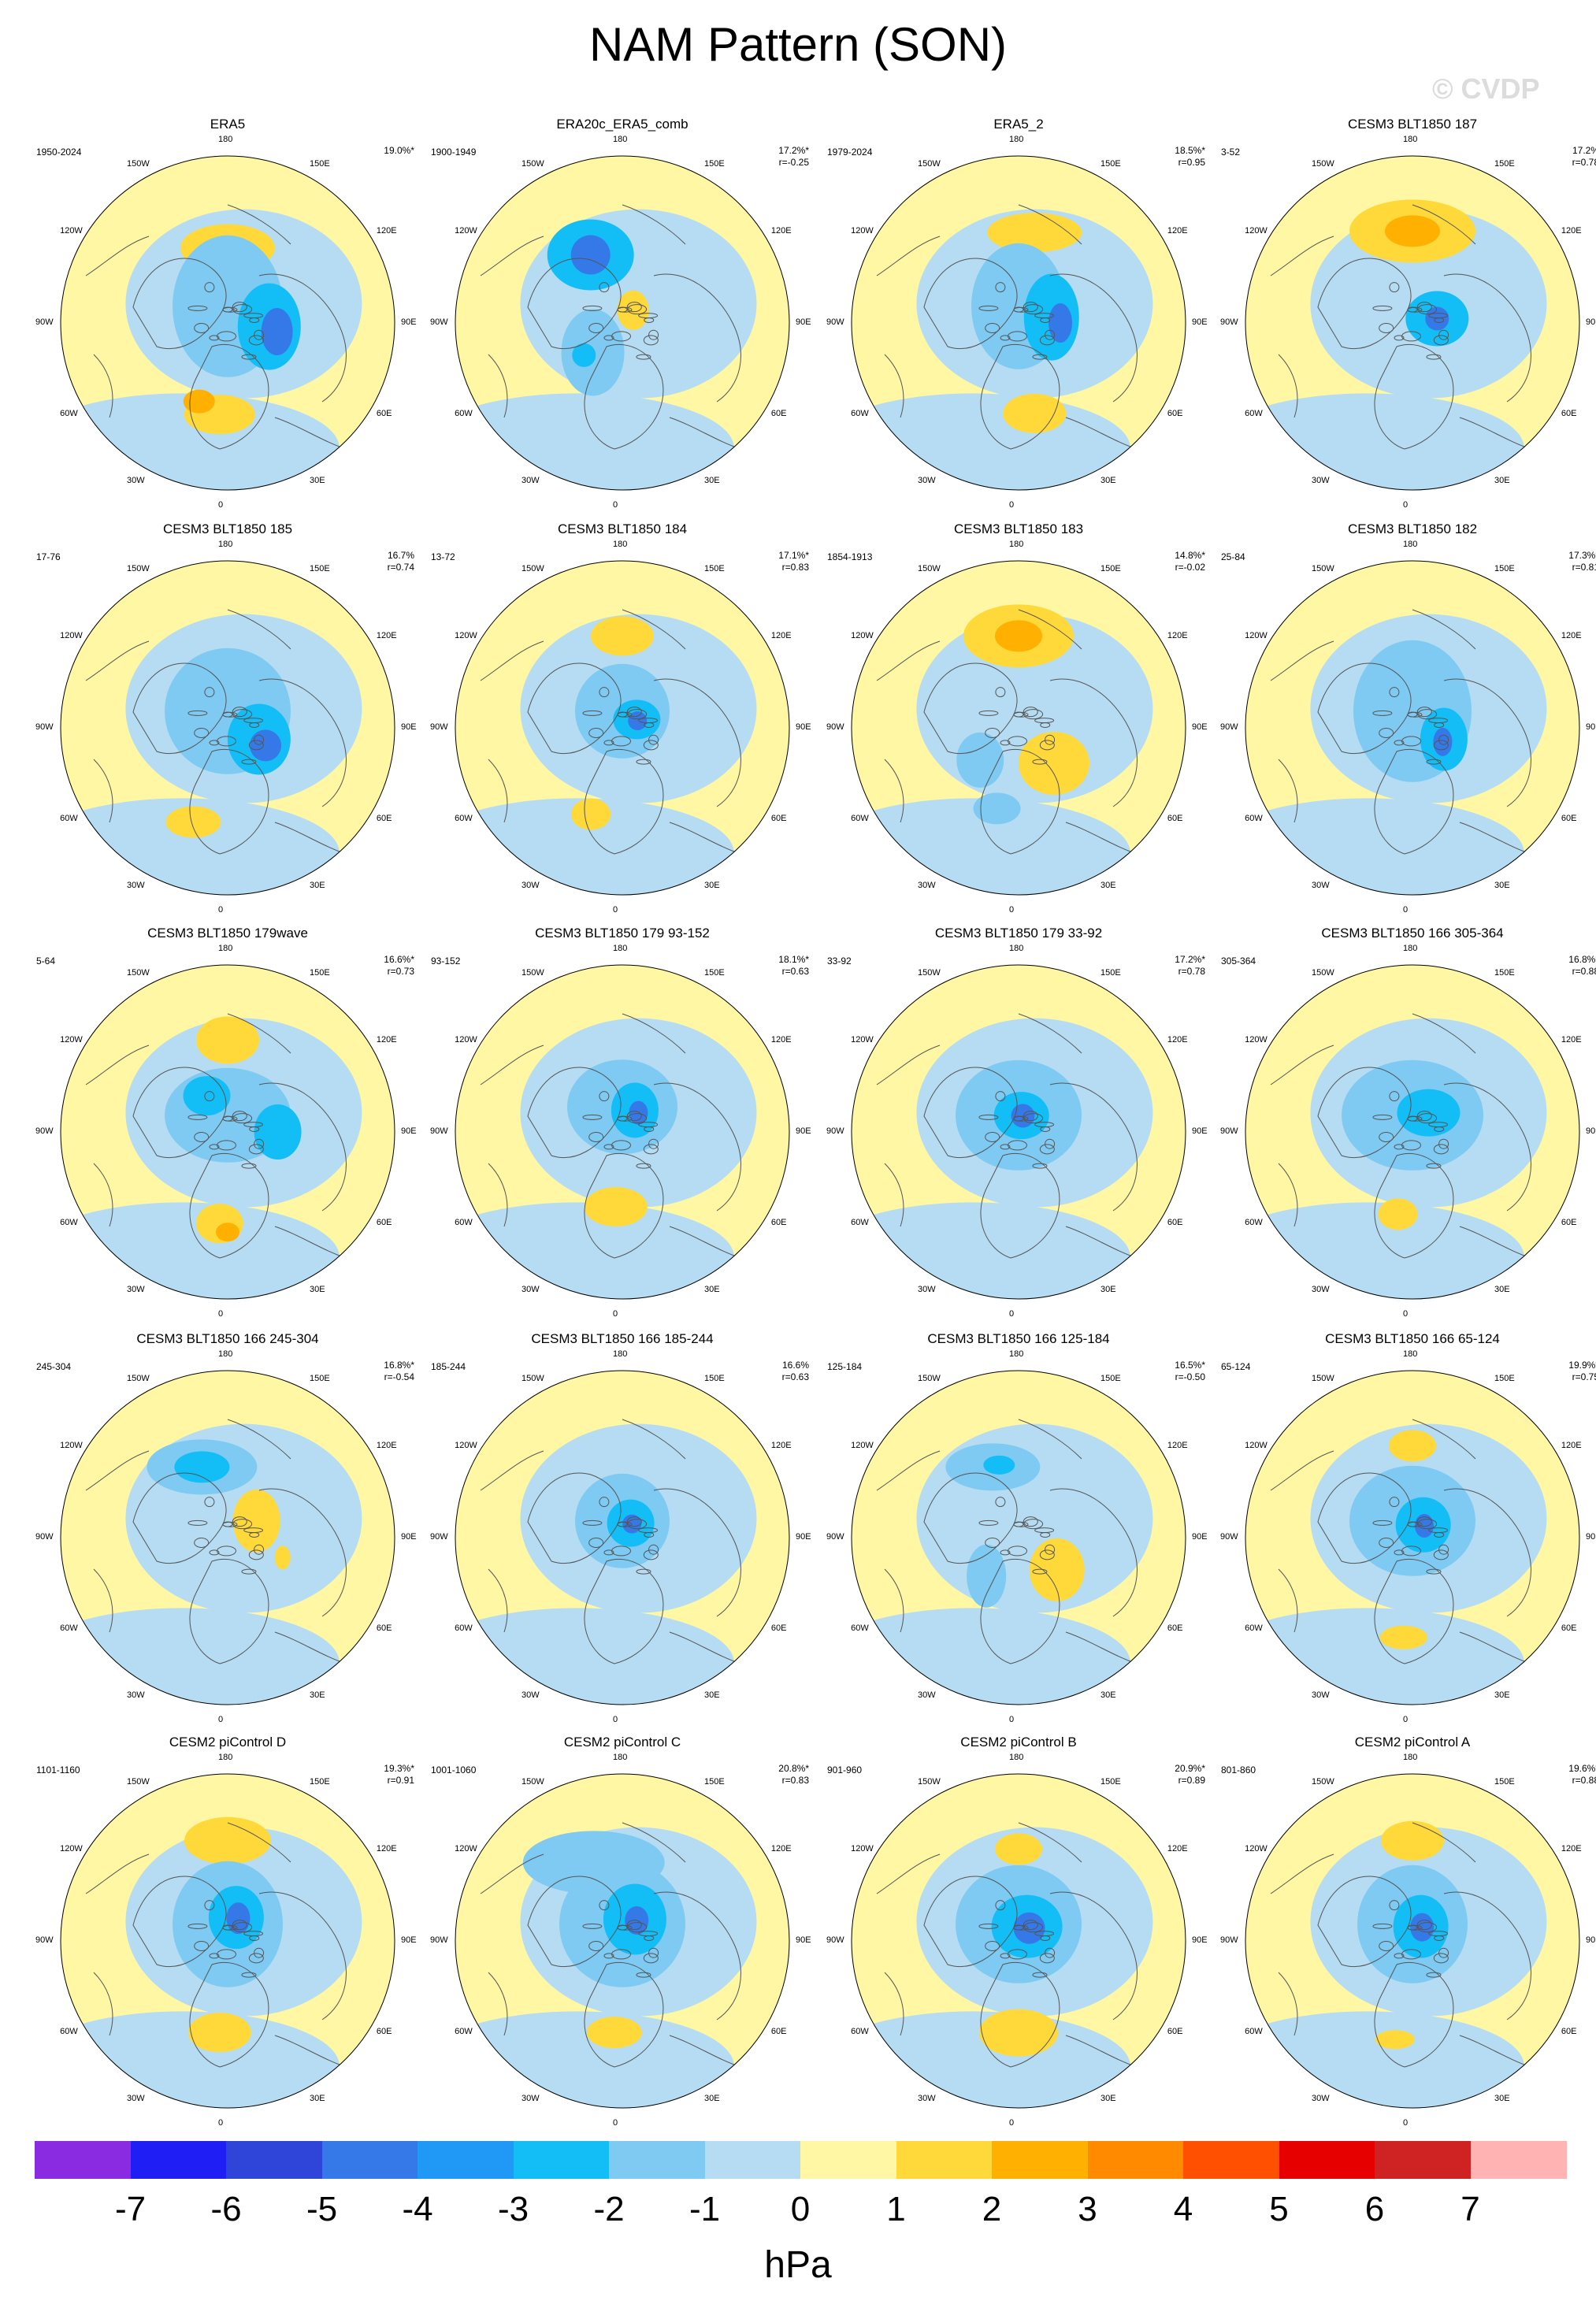 This screenshot has width=1596, height=2308. Describe the element at coordinates (622, 1742) in the screenshot. I see `panel-title: CESM2 piControl C` at that location.